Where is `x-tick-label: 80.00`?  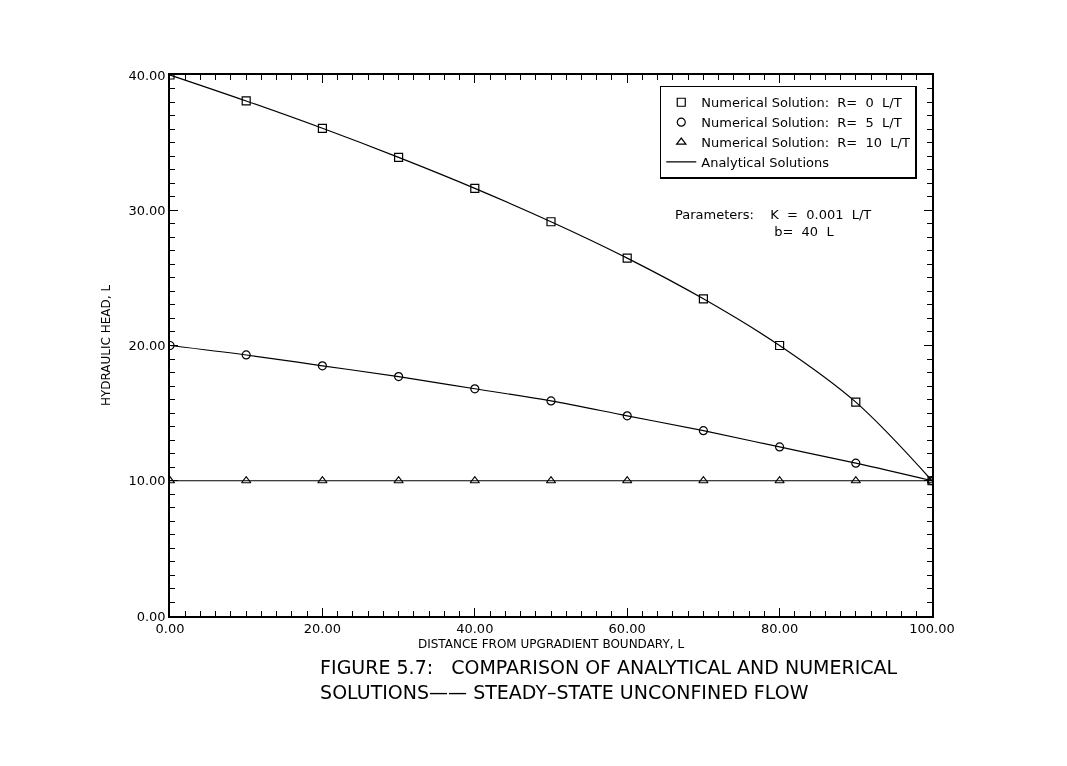
x-tick-label: 80.00 is located at coordinates (779, 629).